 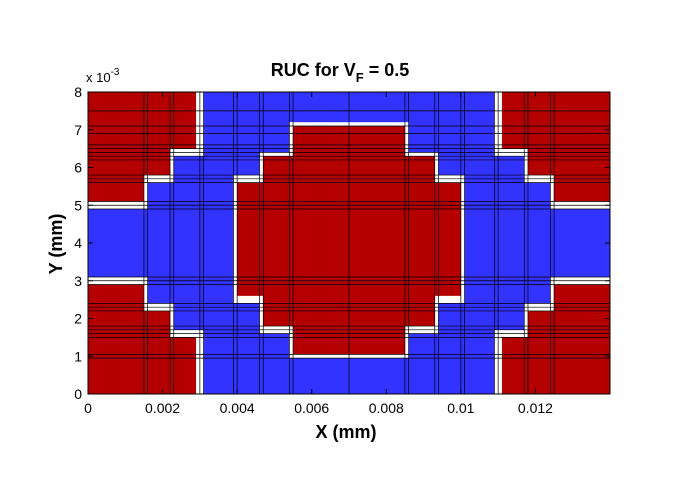 I want to click on x-tick-label-5: 0.01, so click(x=460, y=408).